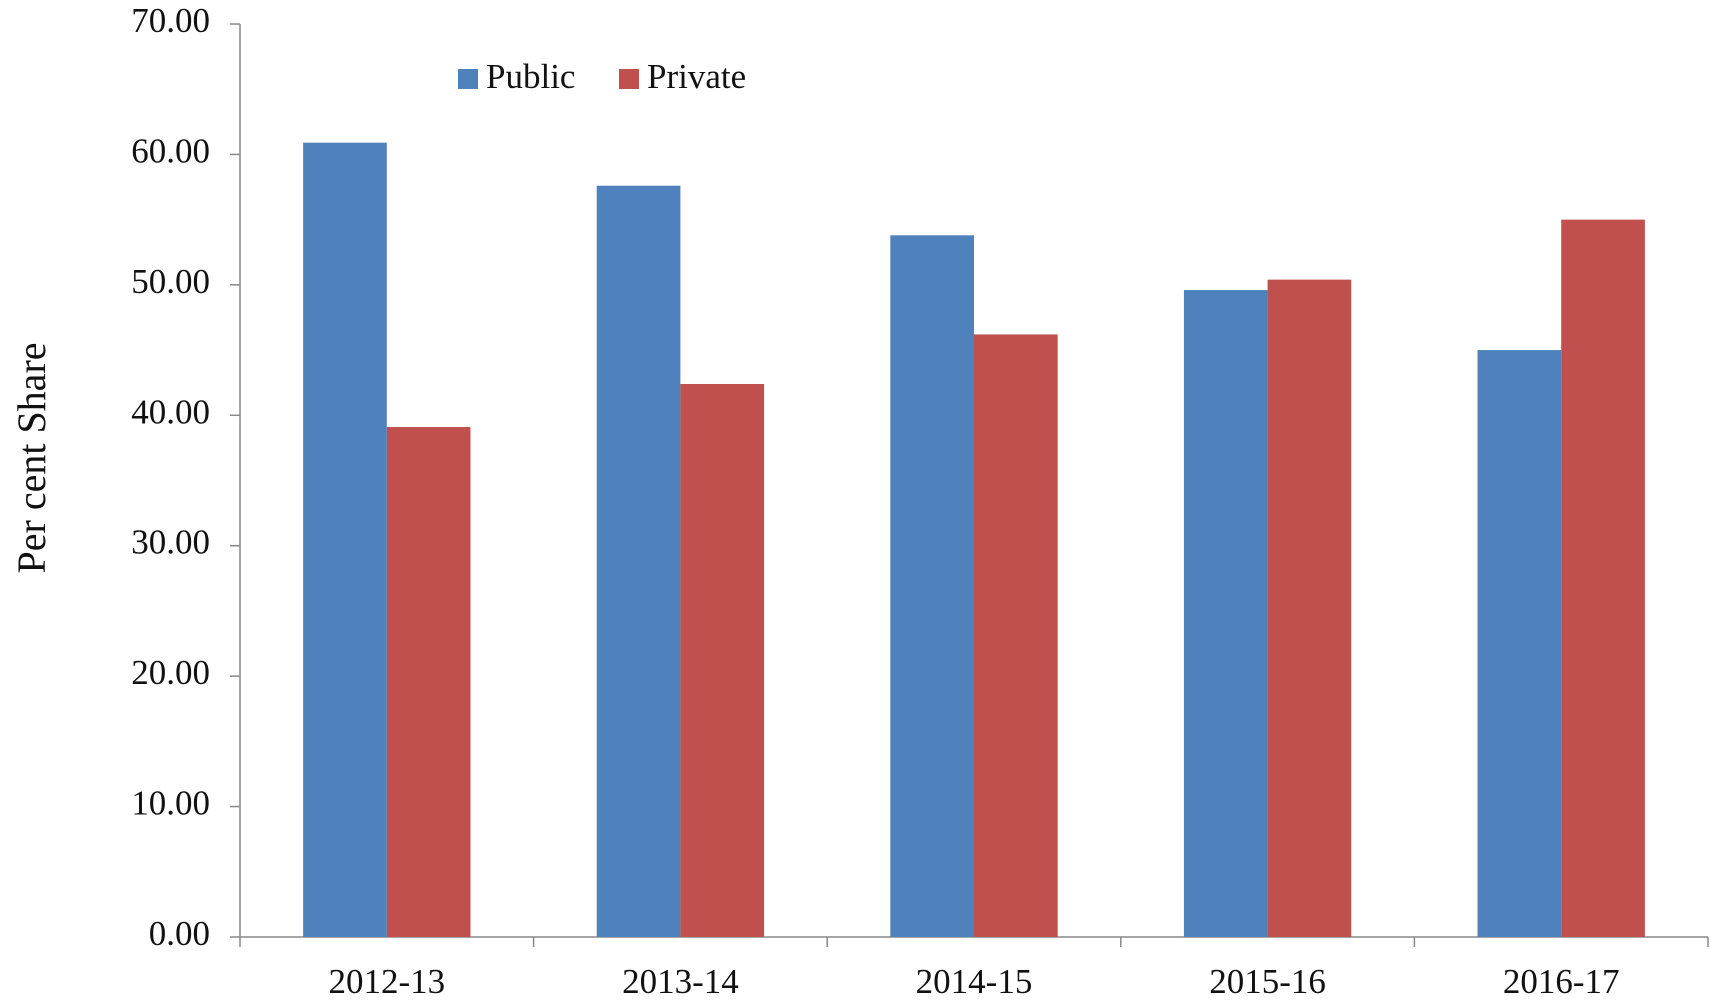 Image resolution: width=1711 pixels, height=1002 pixels. I want to click on x-tick-label: 2016-17, so click(1561, 981).